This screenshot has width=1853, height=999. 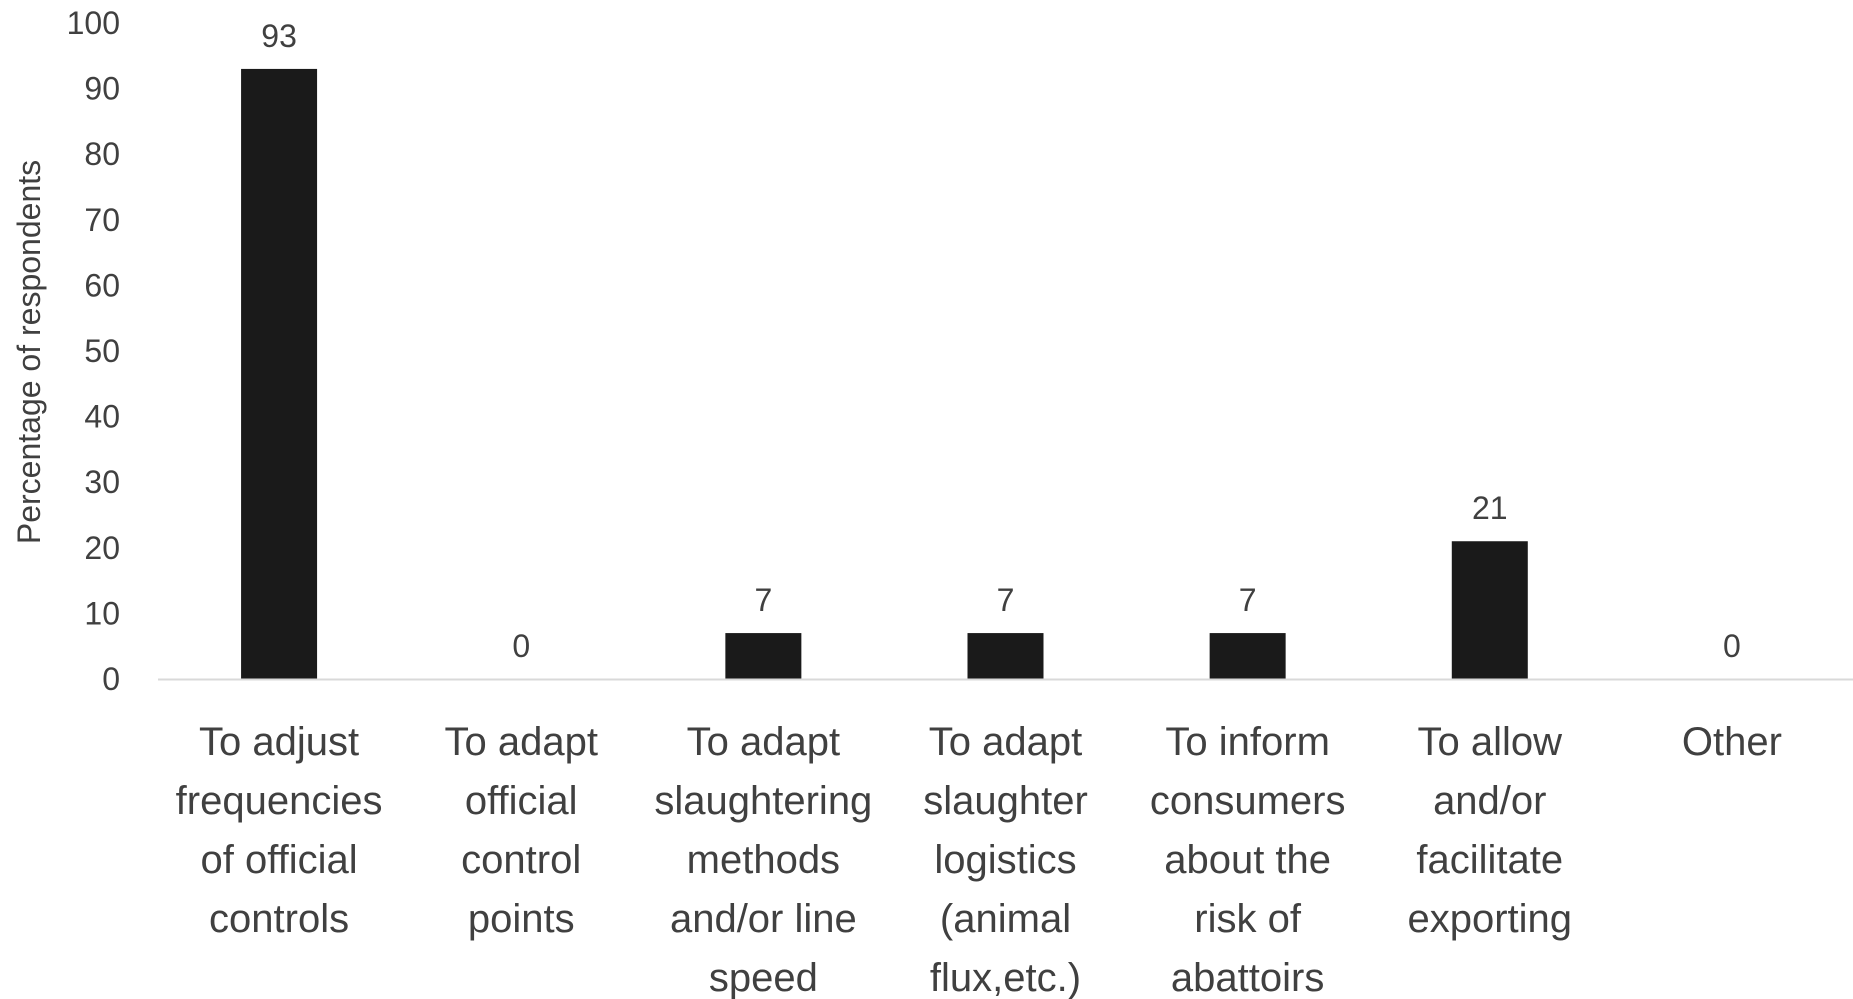 What do you see at coordinates (1247, 977) in the screenshot?
I see `category-label-line: abattoirs` at bounding box center [1247, 977].